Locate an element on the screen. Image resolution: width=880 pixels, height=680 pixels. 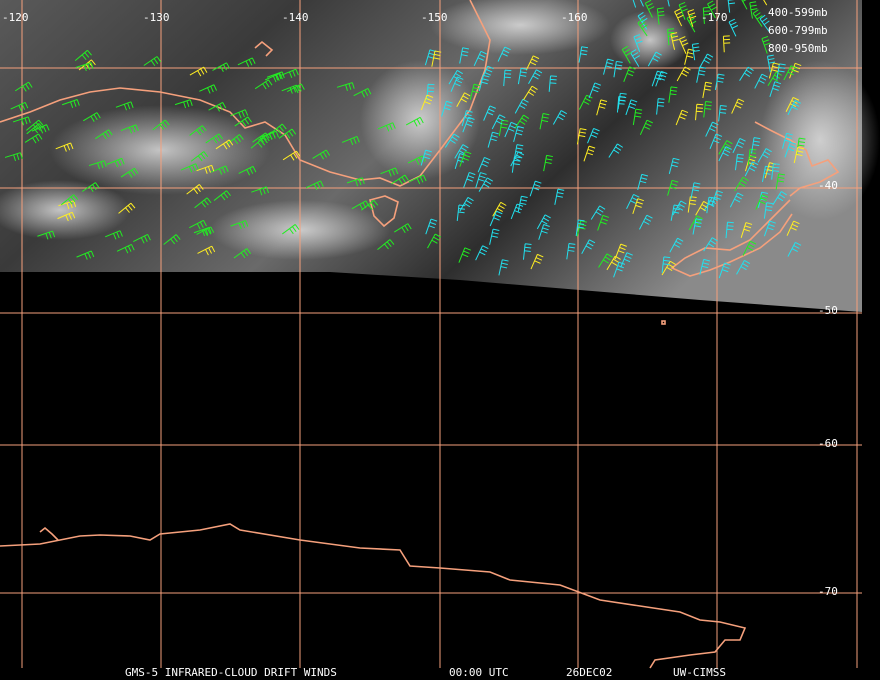
legend-range: 800-950 is located at coordinates (791, 48).